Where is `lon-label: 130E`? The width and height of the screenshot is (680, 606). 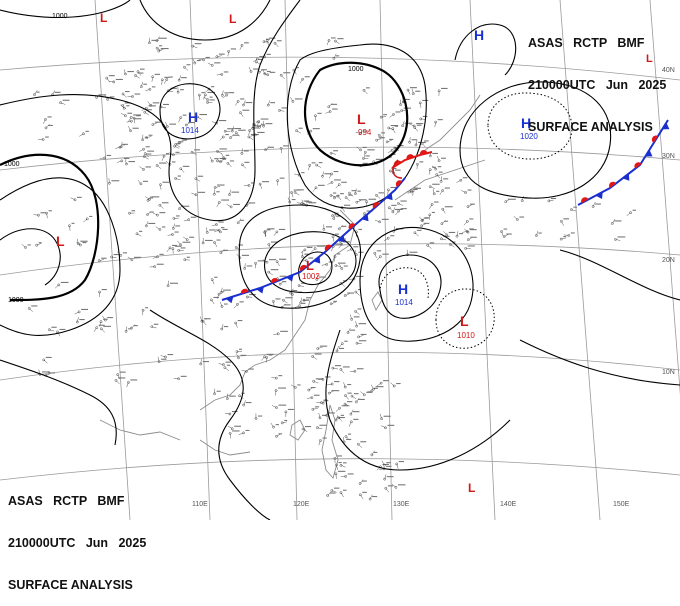 lon-label: 130E is located at coordinates (401, 504).